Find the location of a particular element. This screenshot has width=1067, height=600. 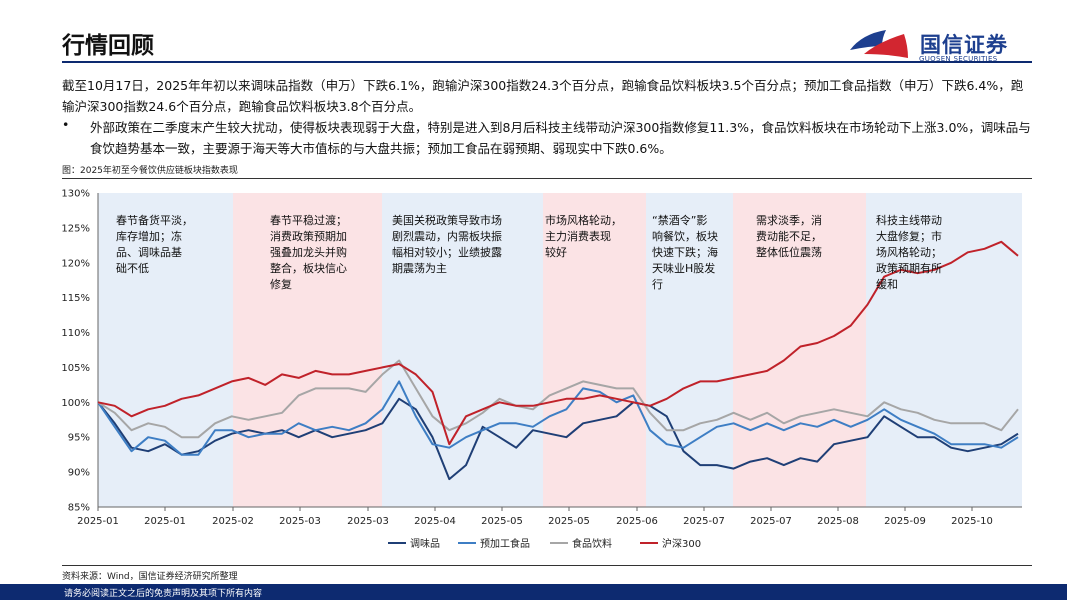

phase-annotation-line: 需求淡季，消 is located at coordinates (789, 220).